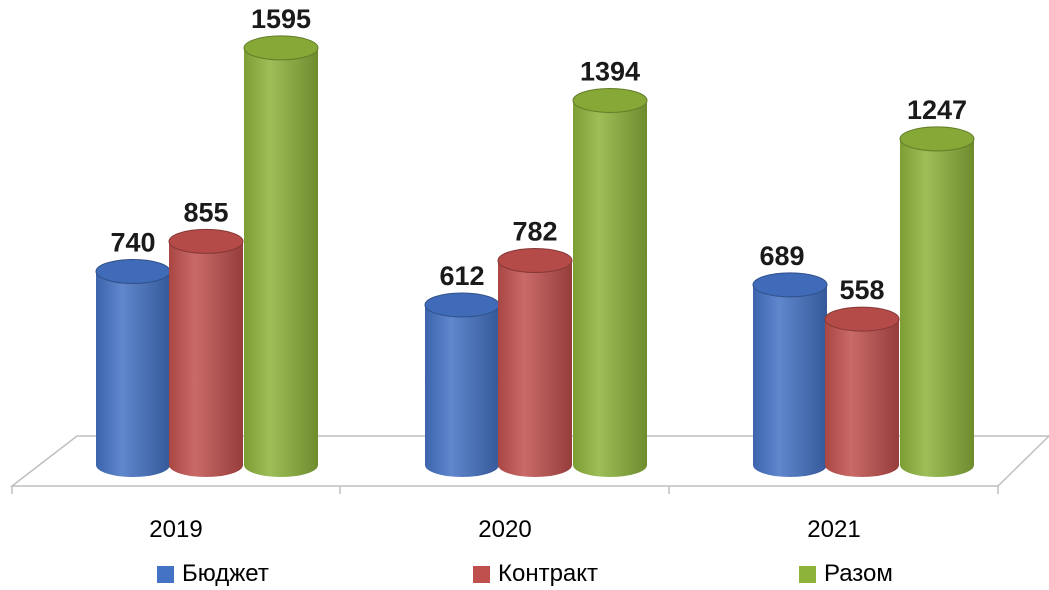 Image resolution: width=1049 pixels, height=590 pixels. Describe the element at coordinates (807, 574) in the screenshot. I see `legend-swatch-total` at that location.